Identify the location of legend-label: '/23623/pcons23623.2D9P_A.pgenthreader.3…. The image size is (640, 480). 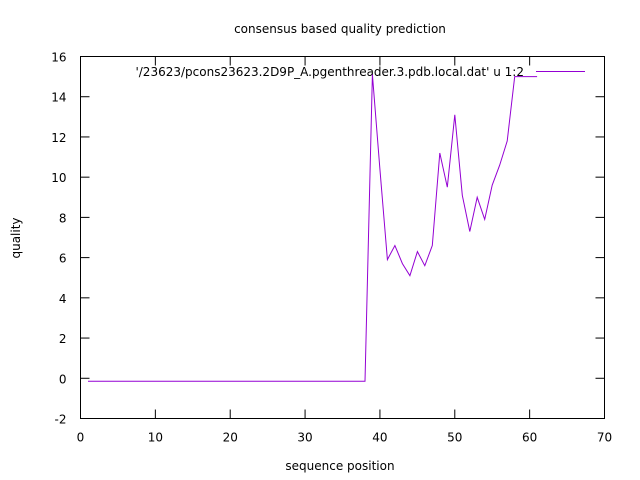
(329, 72).